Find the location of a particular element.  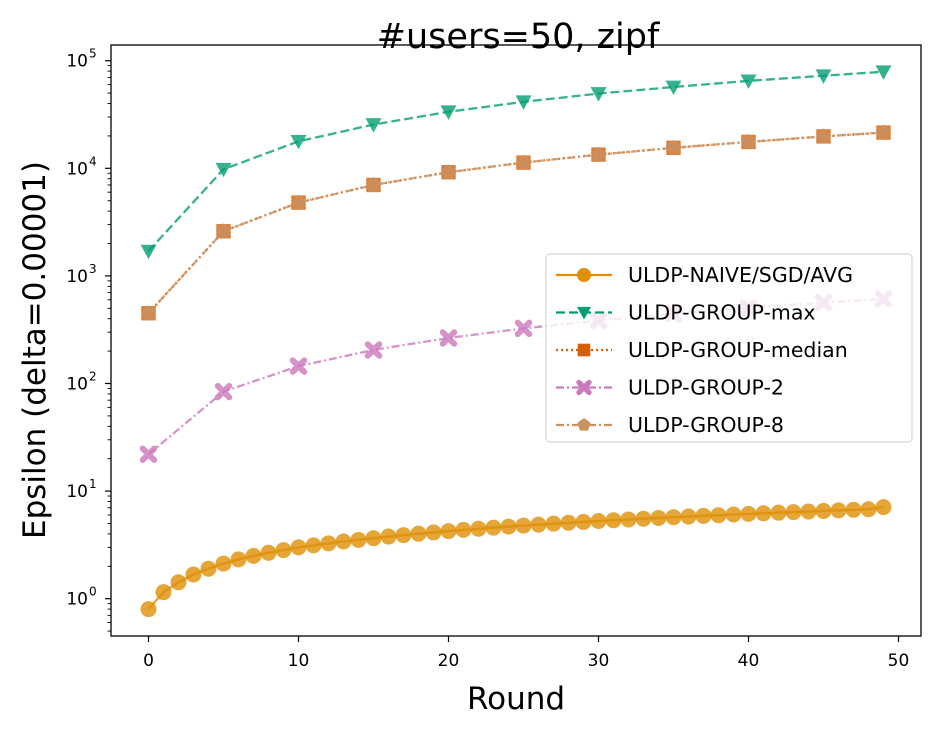

chart-title: #users=50, zipf is located at coordinates (518, 37).